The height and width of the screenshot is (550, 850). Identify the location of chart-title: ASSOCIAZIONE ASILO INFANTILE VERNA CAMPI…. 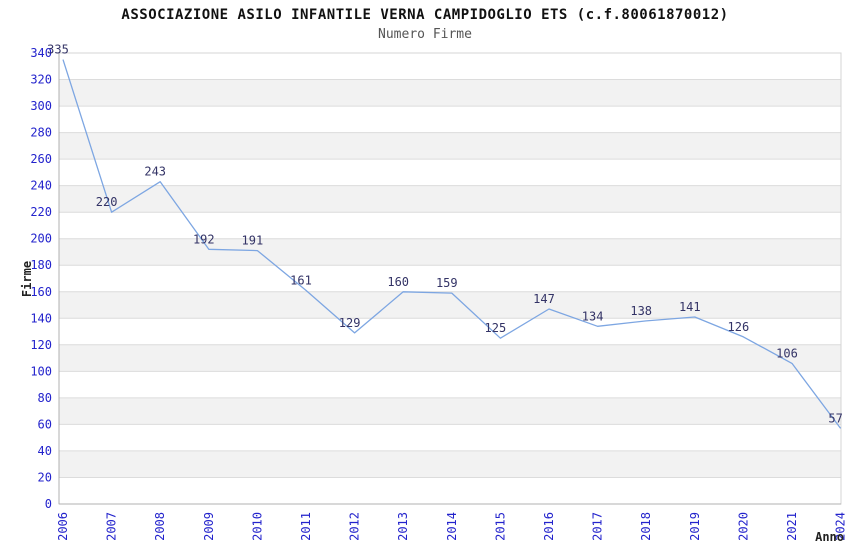
(425, 15).